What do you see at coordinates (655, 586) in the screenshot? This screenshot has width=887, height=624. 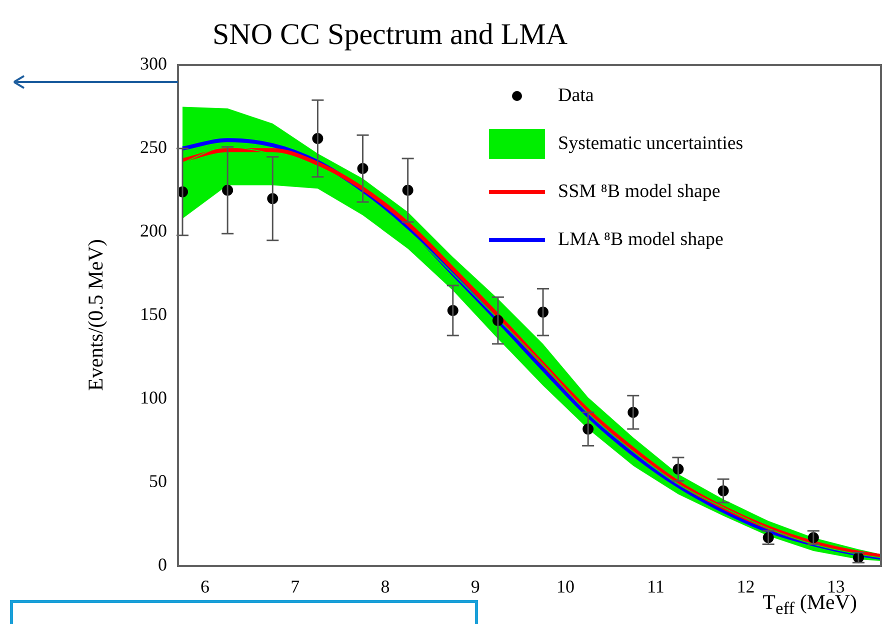 I see `x-tick-label: 11` at bounding box center [655, 586].